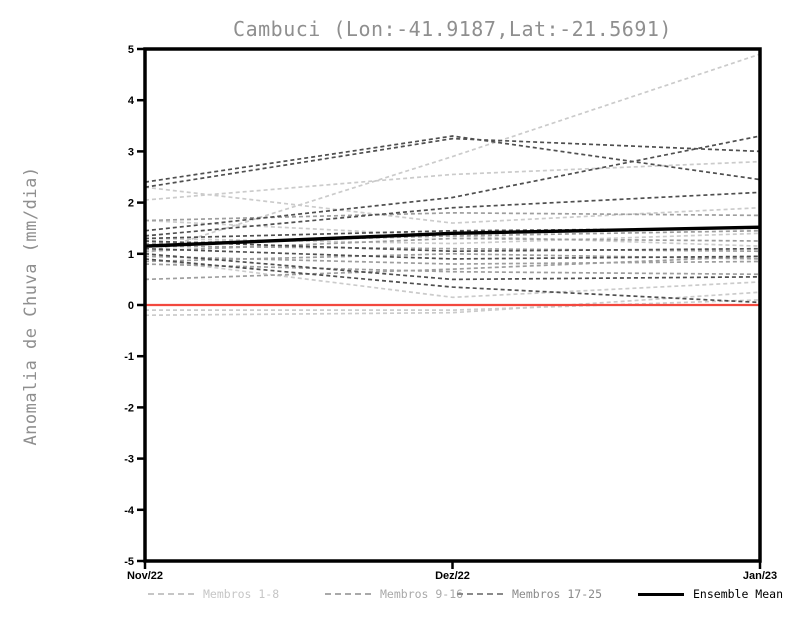 Image resolution: width=800 pixels, height=618 pixels. What do you see at coordinates (145, 576) in the screenshot?
I see `x-tick-label: Nov/22` at bounding box center [145, 576].